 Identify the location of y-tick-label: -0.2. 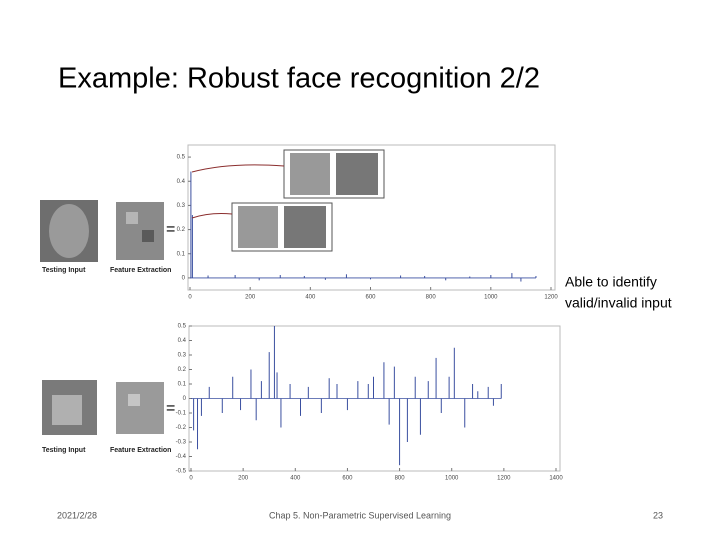
(181, 428).